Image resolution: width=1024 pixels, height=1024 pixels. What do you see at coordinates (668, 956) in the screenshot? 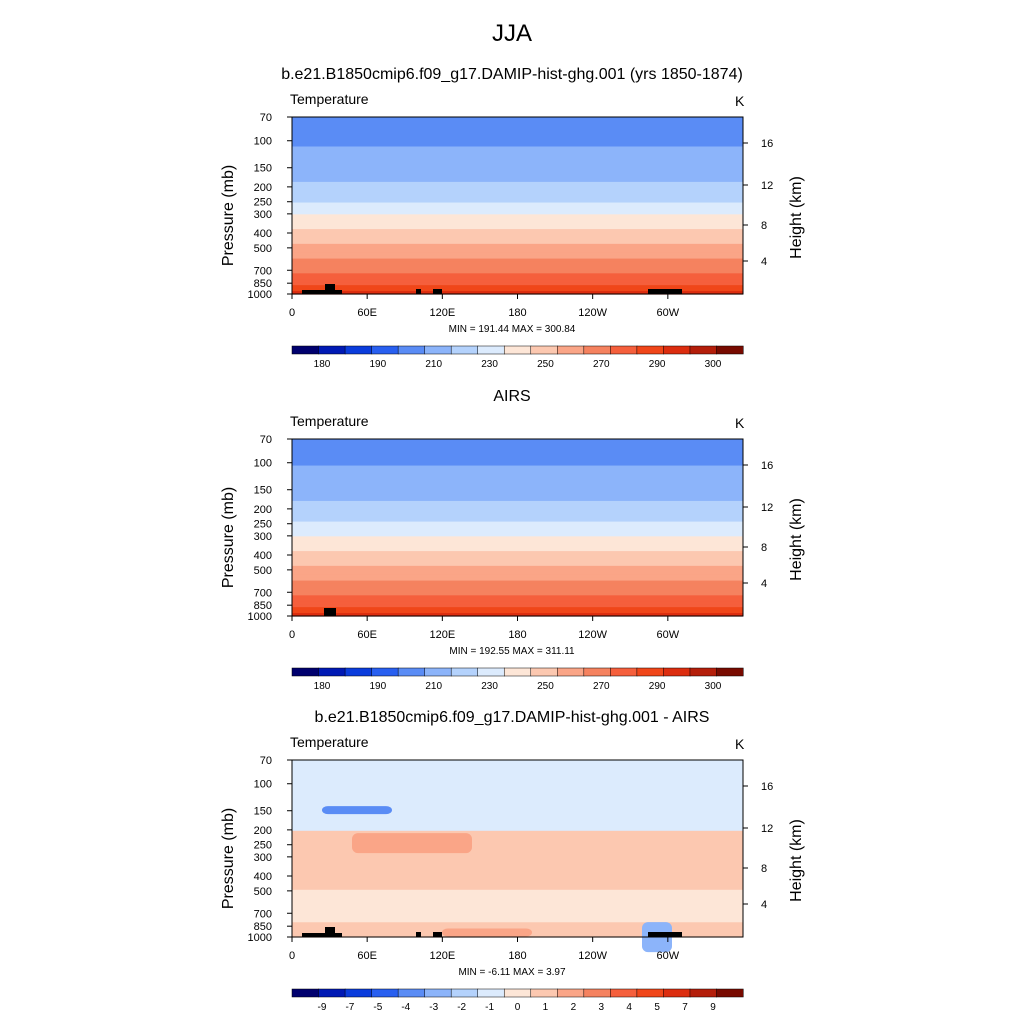
I see `x-tick-label: 60W` at bounding box center [668, 956].